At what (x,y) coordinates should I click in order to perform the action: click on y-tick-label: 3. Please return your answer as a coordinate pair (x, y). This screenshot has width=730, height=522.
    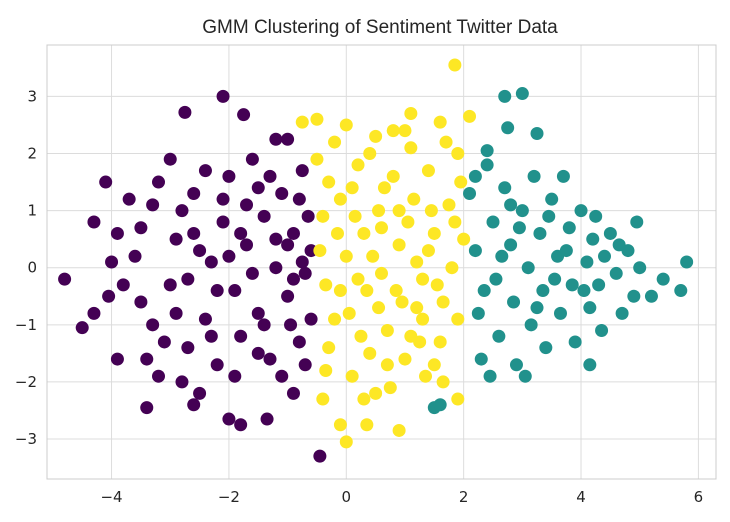
    Looking at the image, I should click on (32, 96).